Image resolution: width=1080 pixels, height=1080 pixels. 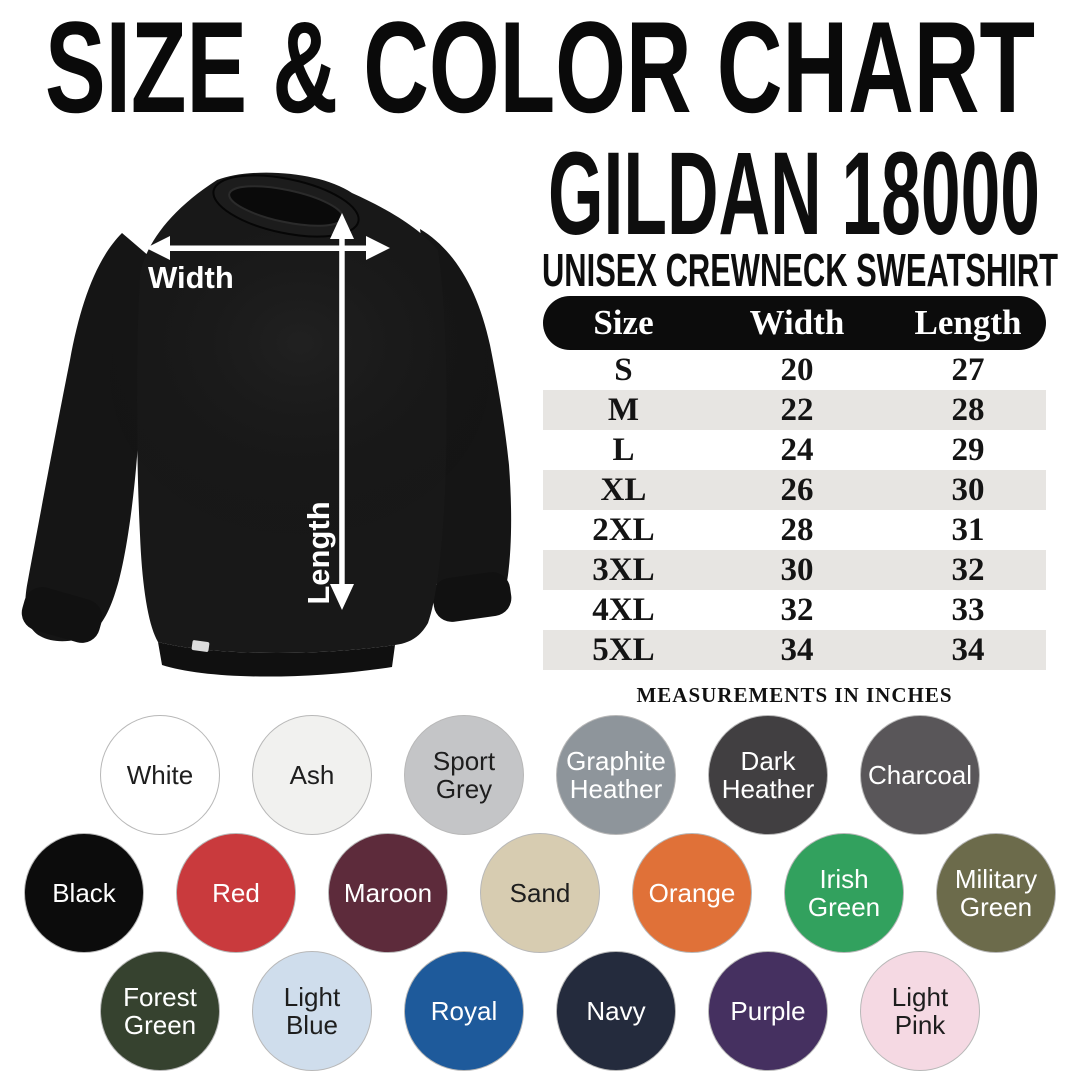 I want to click on size-cell: 5XL, so click(x=623, y=650).